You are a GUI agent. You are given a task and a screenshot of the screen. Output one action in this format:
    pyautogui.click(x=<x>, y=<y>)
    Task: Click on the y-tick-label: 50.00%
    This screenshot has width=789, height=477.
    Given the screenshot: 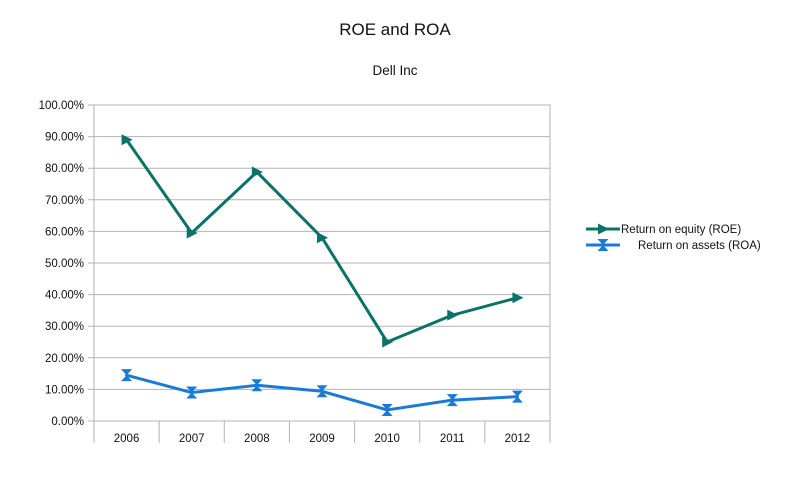 What is the action you would take?
    pyautogui.click(x=64, y=264)
    